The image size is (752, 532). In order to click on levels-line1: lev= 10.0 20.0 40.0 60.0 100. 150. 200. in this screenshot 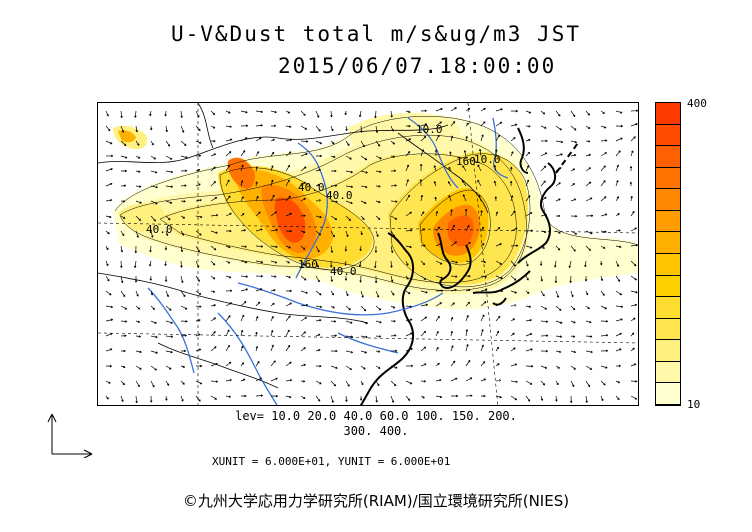, I will do `click(376, 416)`.